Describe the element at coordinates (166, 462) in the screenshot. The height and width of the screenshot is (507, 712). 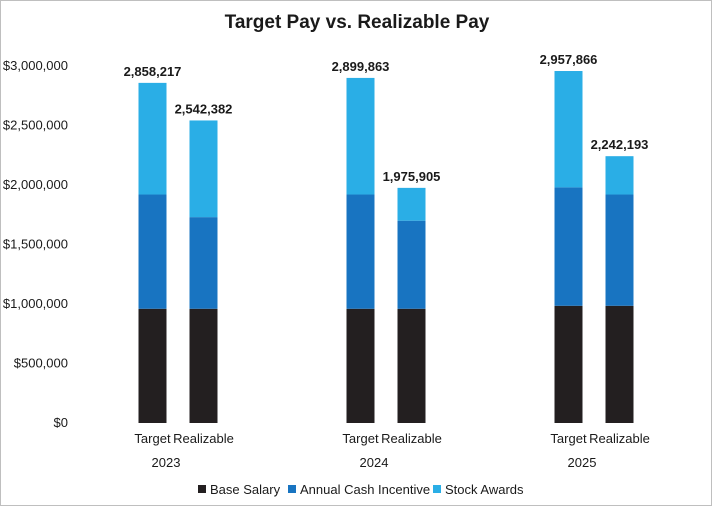
I see `x-group-label: 2023` at that location.